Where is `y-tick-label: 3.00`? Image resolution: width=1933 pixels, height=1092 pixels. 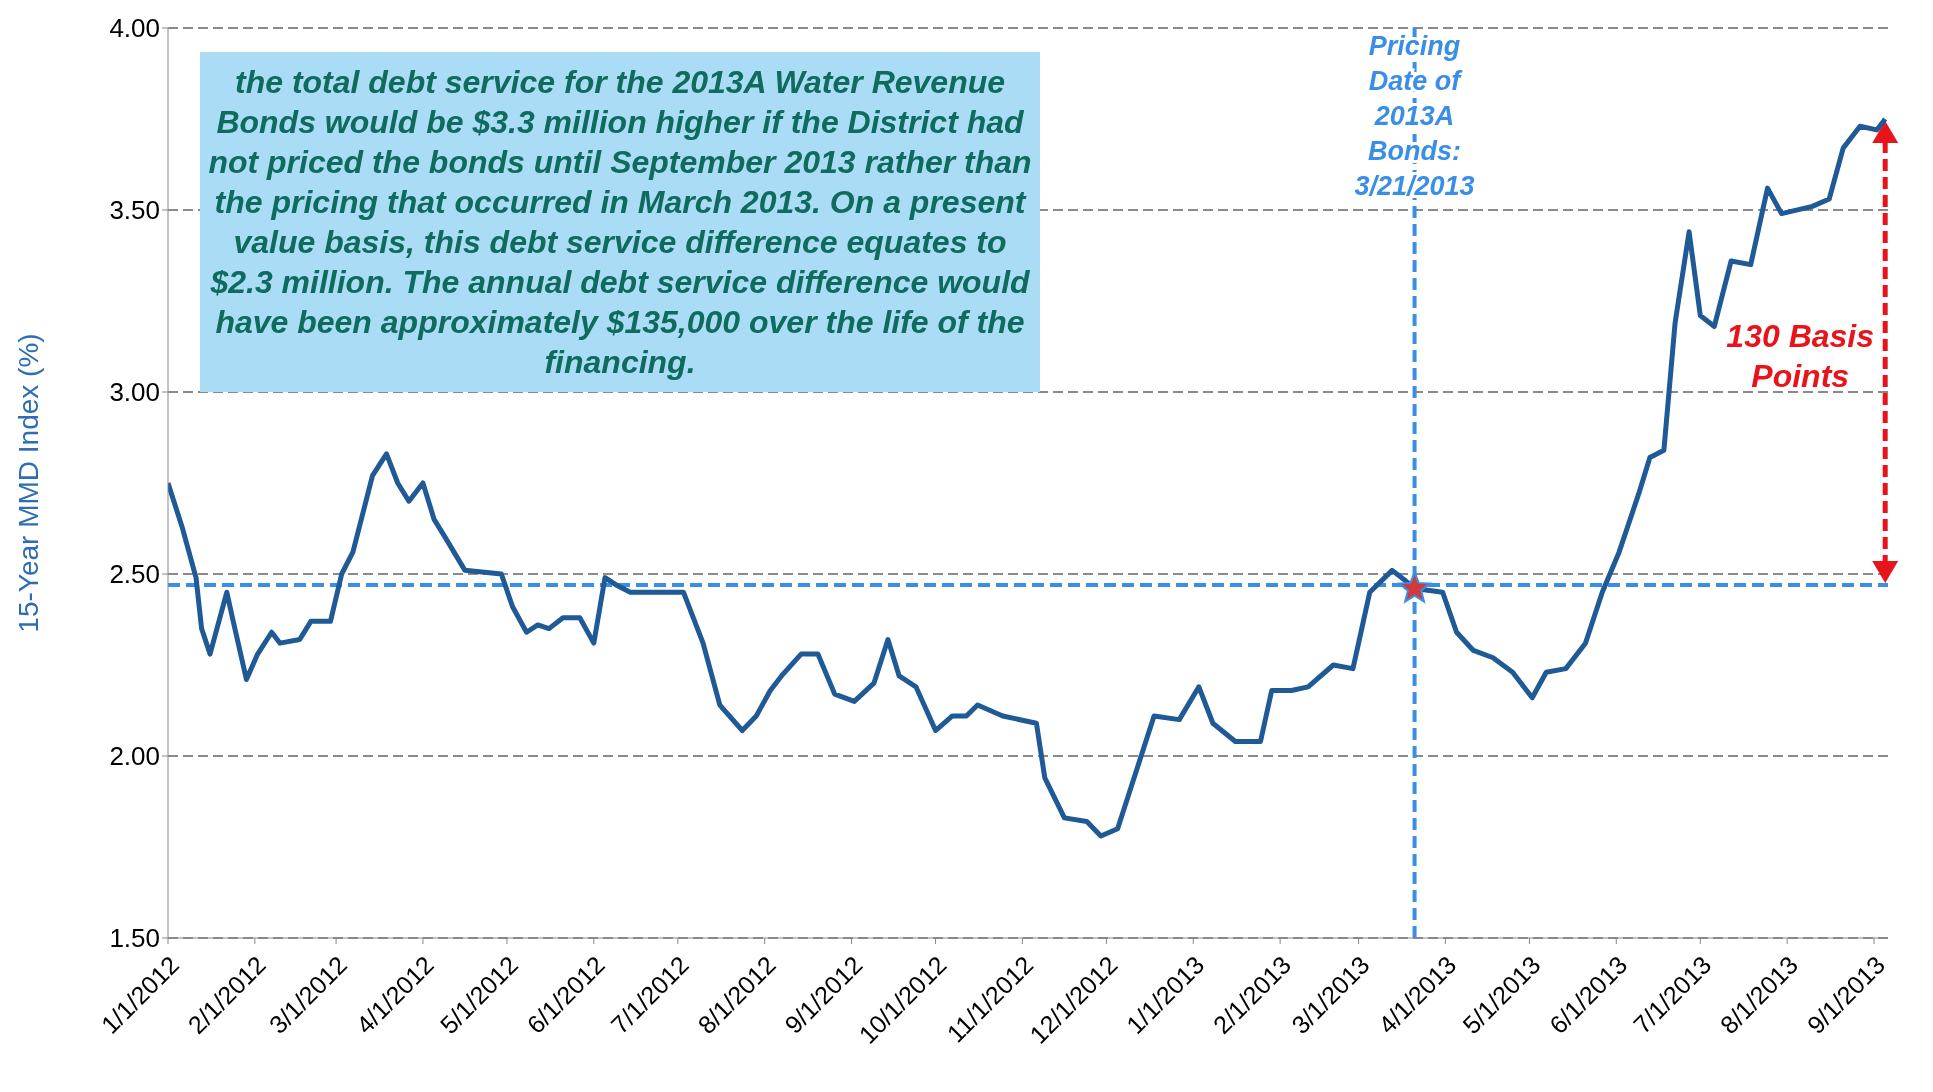 y-tick-label: 3.00 is located at coordinates (134, 392).